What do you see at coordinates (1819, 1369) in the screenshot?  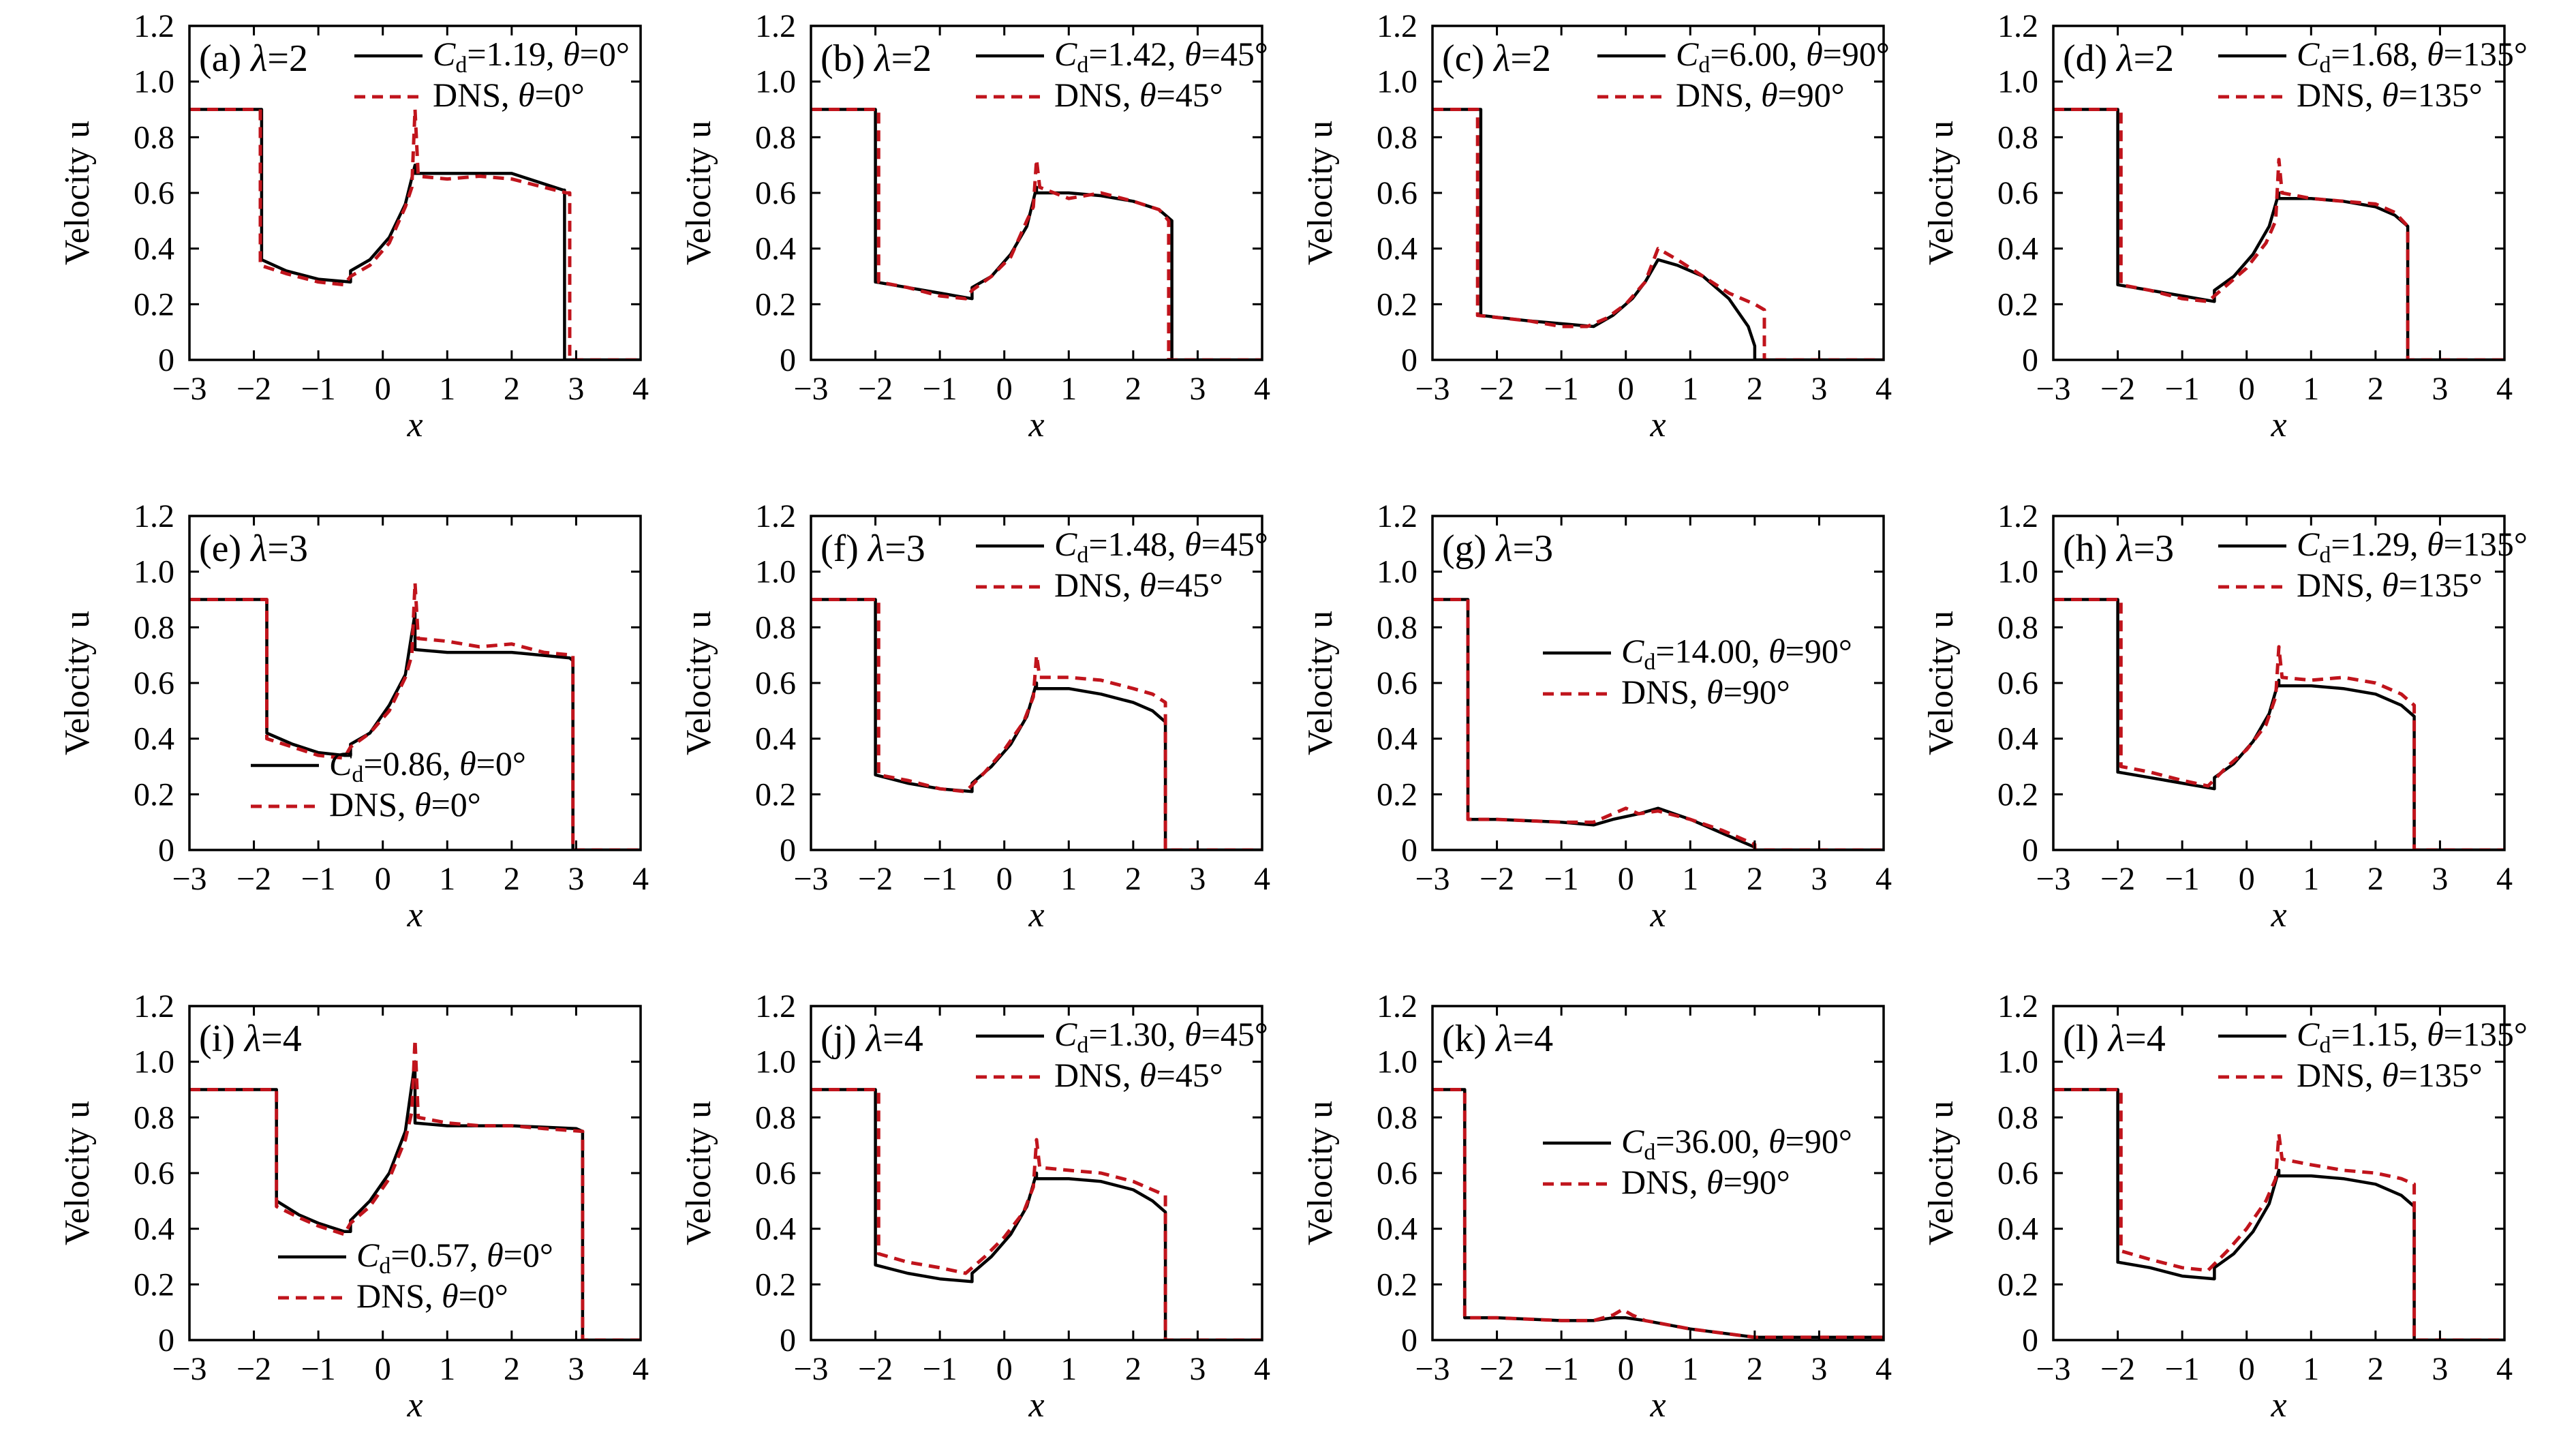 I see `x-tick-label: 3` at bounding box center [1819, 1369].